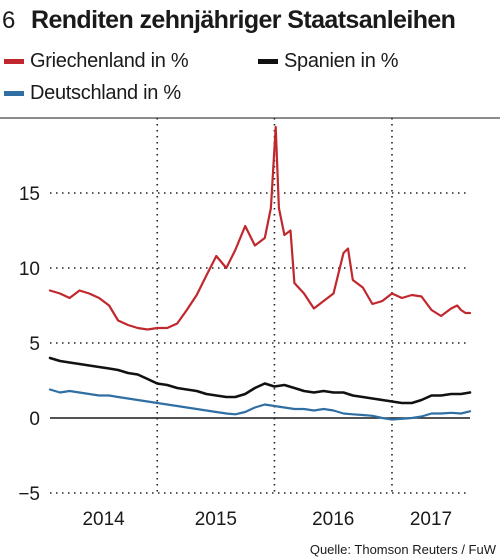 This screenshot has height=559, width=500. I want to click on legend-item-spanien: Spanien in %, so click(328, 61).